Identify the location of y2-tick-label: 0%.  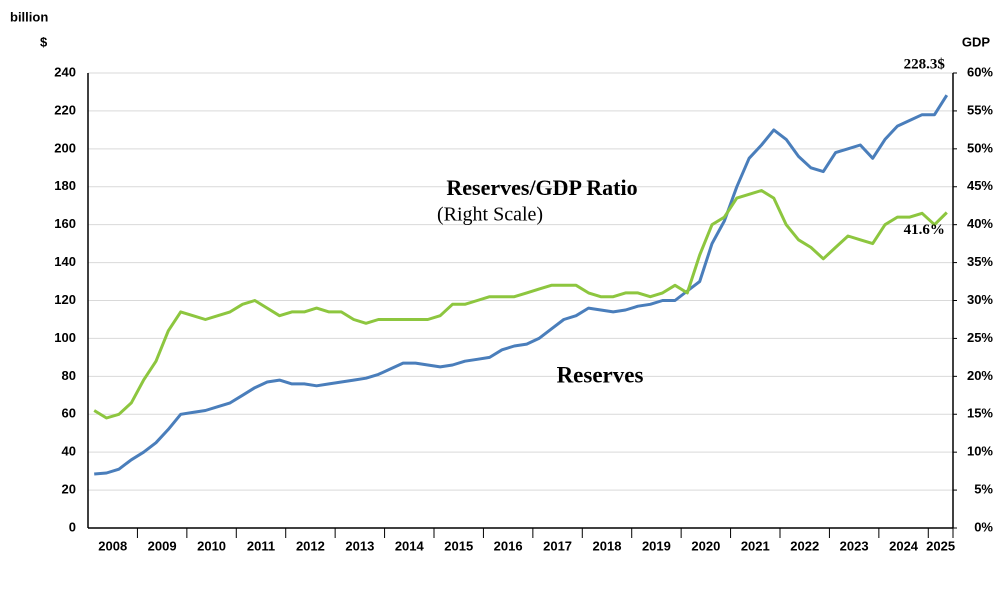
(983, 526).